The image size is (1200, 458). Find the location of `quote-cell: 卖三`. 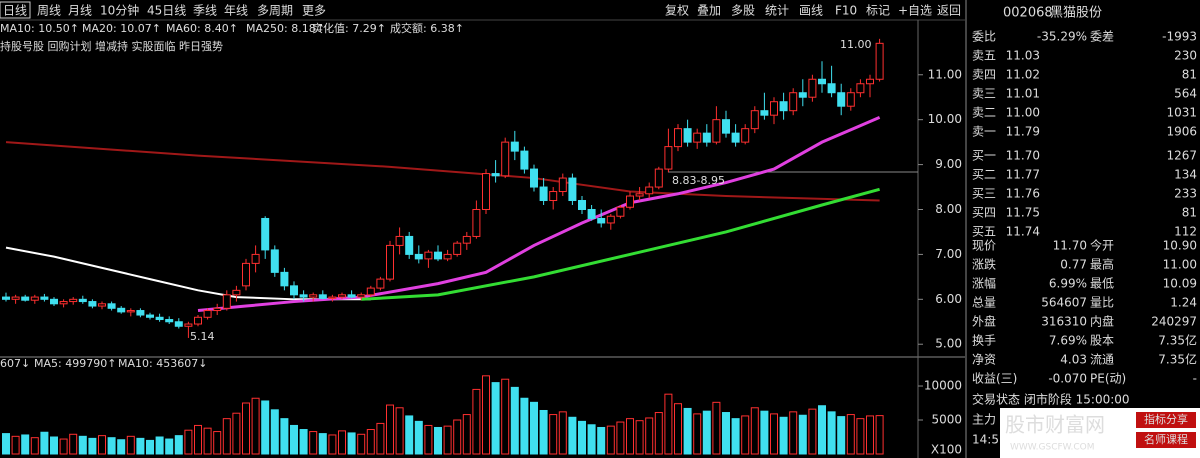

quote-cell: 卖三 is located at coordinates (984, 94).